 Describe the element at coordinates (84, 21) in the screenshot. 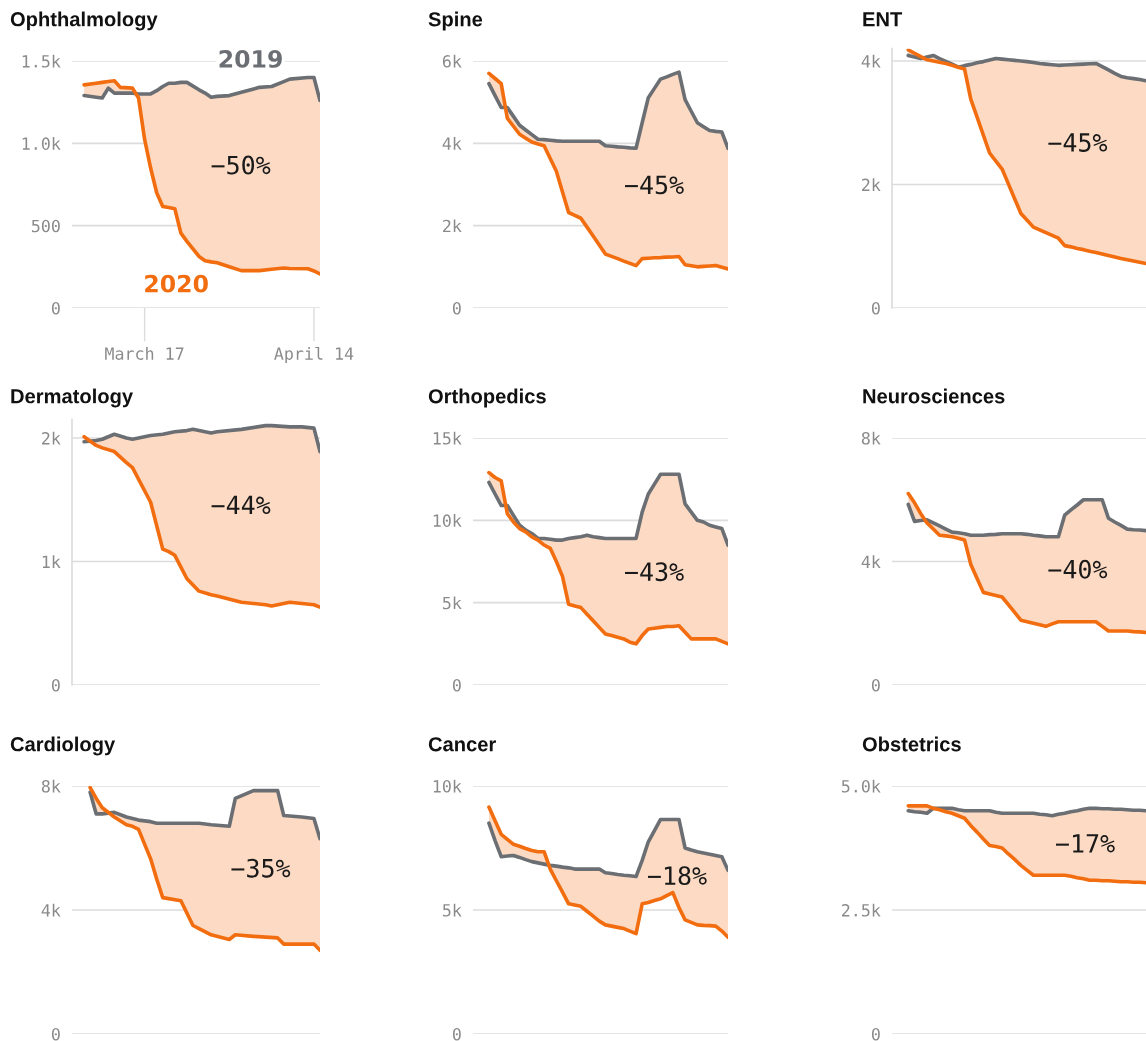

I see `chart-title: Ophthalmology` at that location.